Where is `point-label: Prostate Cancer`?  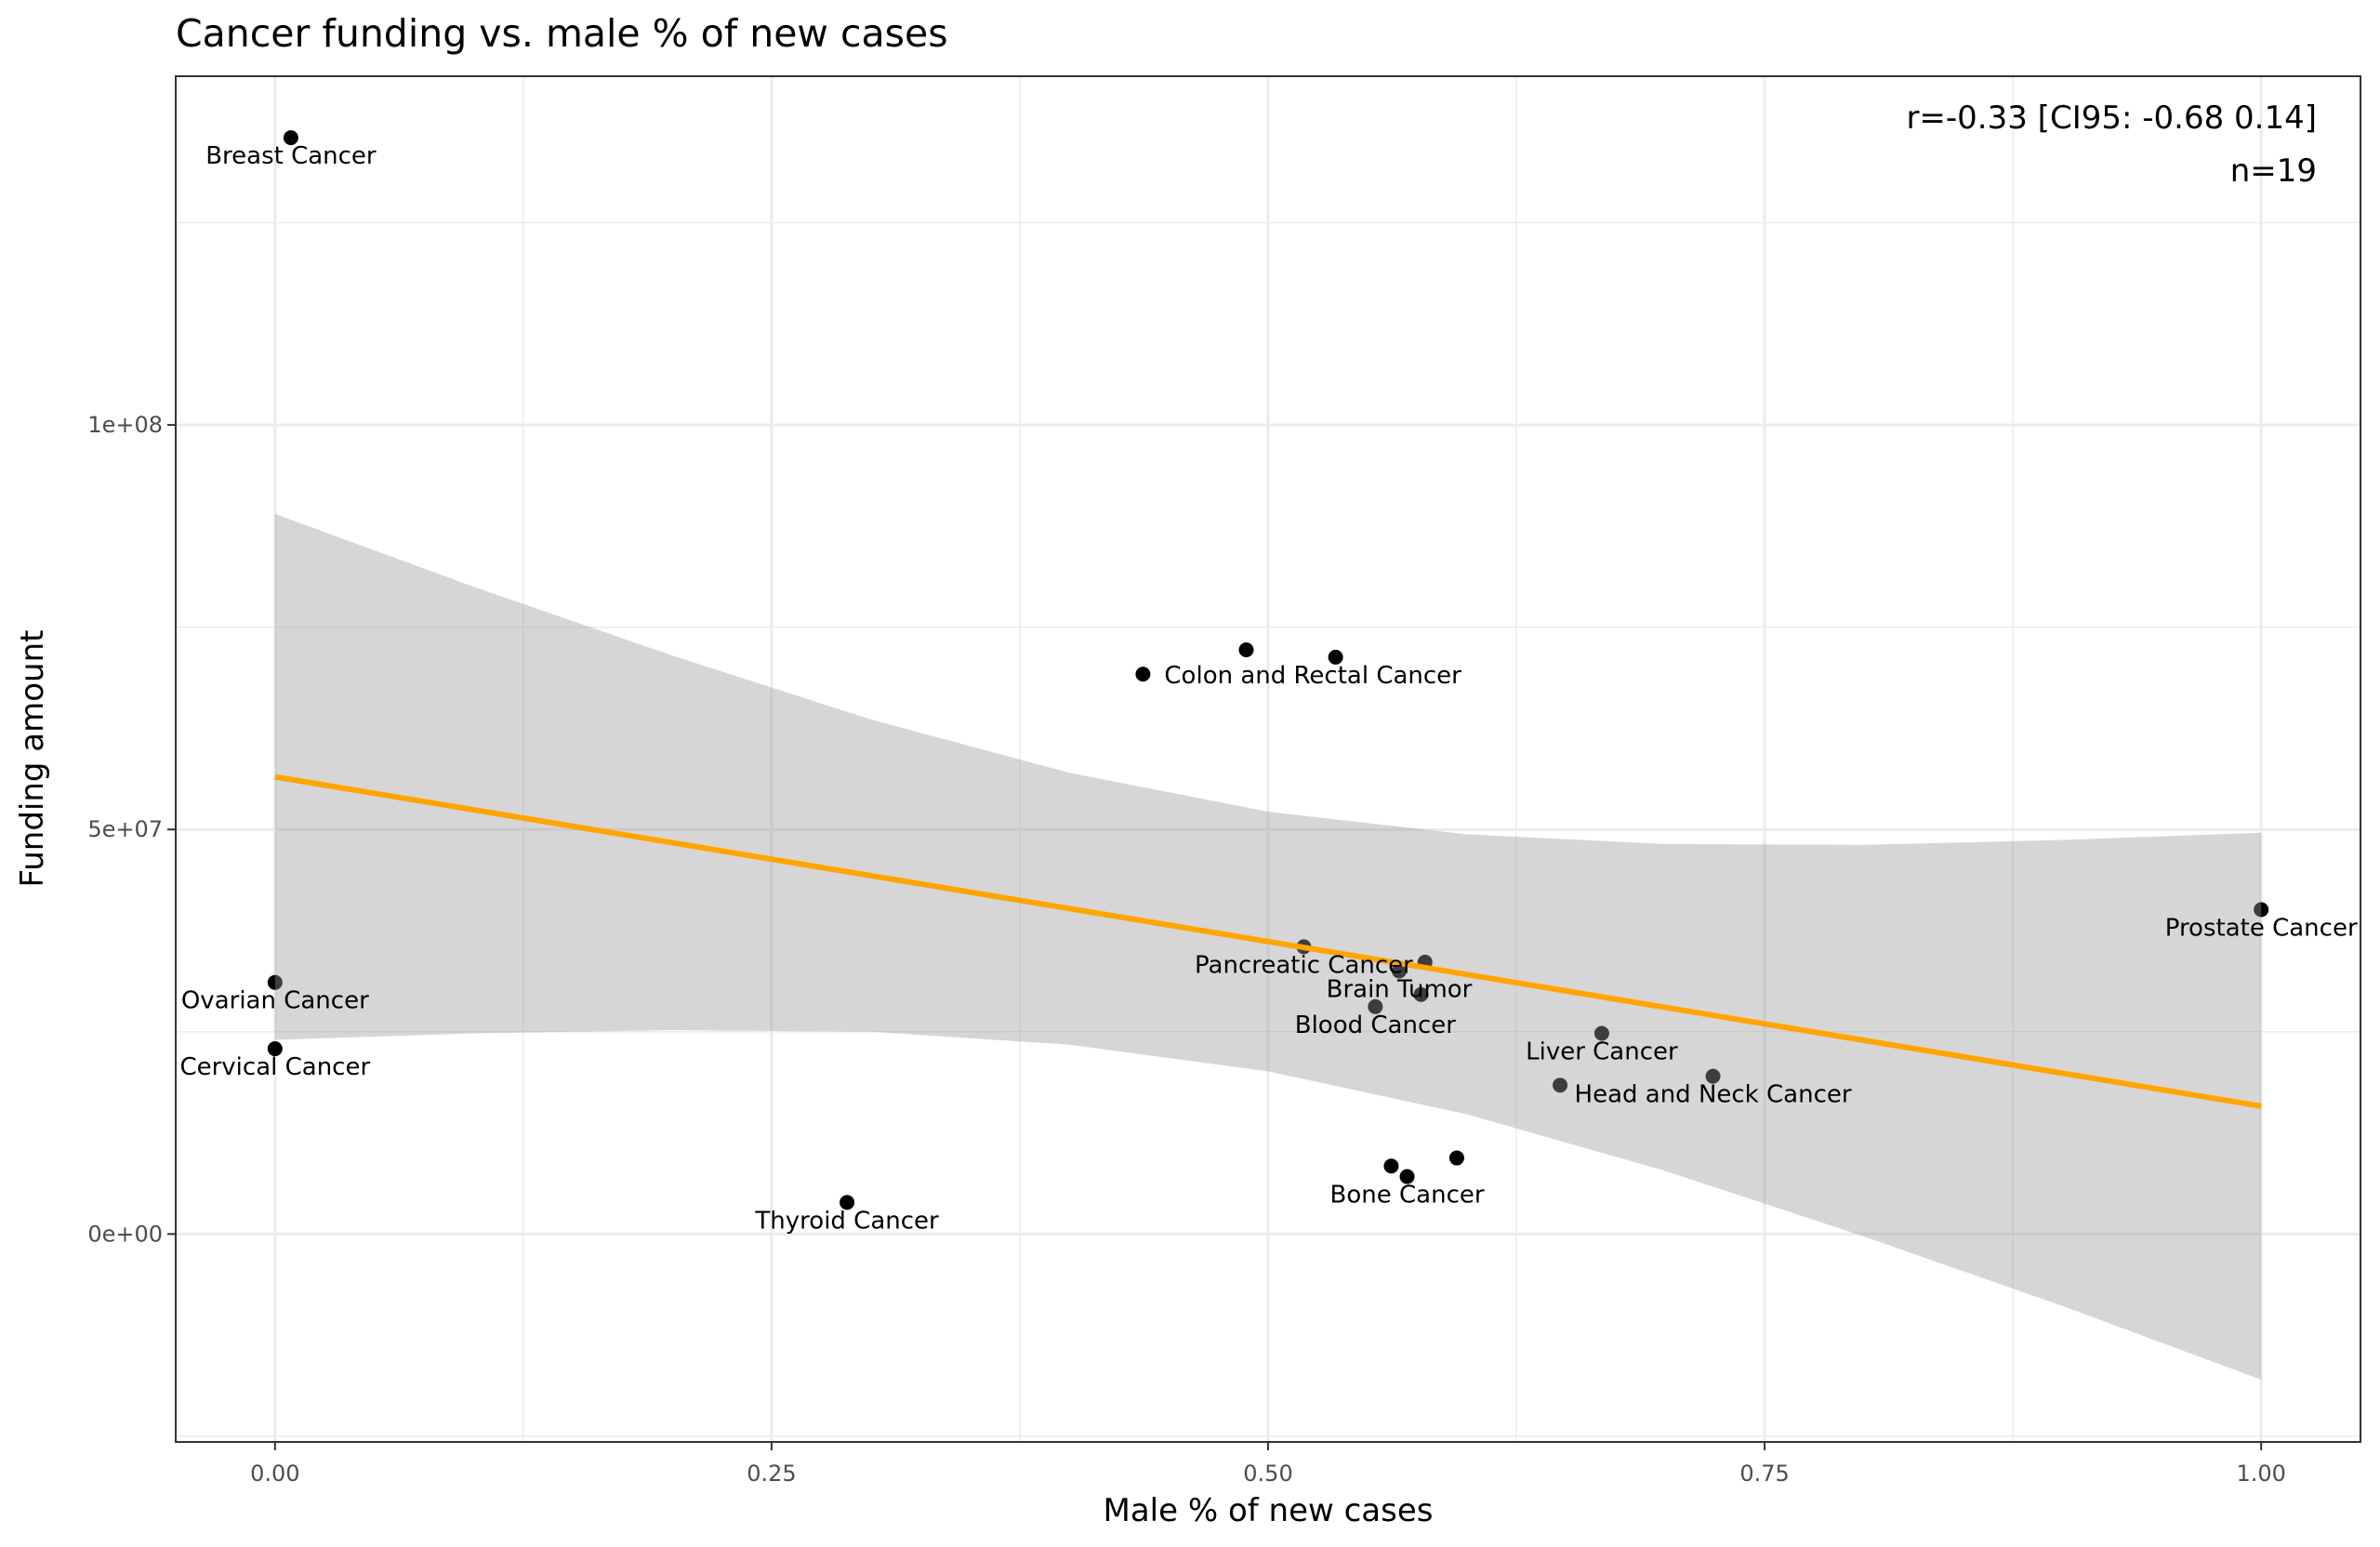
point-label: Prostate Cancer is located at coordinates (2261, 928).